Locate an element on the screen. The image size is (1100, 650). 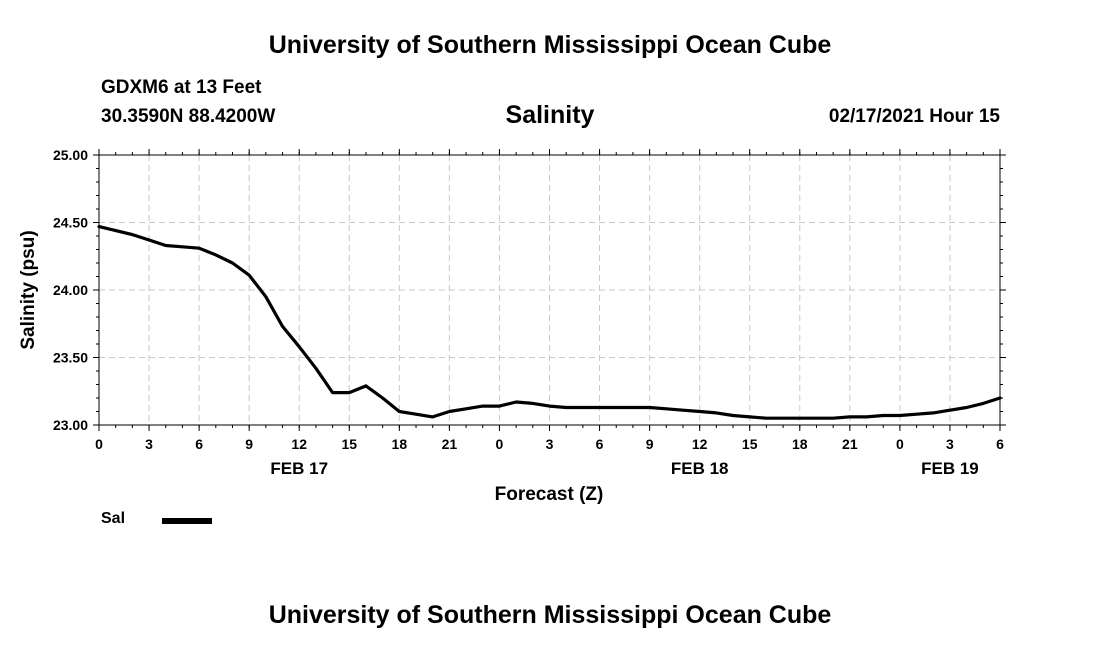
date-label: FEB 19 is located at coordinates (950, 468).